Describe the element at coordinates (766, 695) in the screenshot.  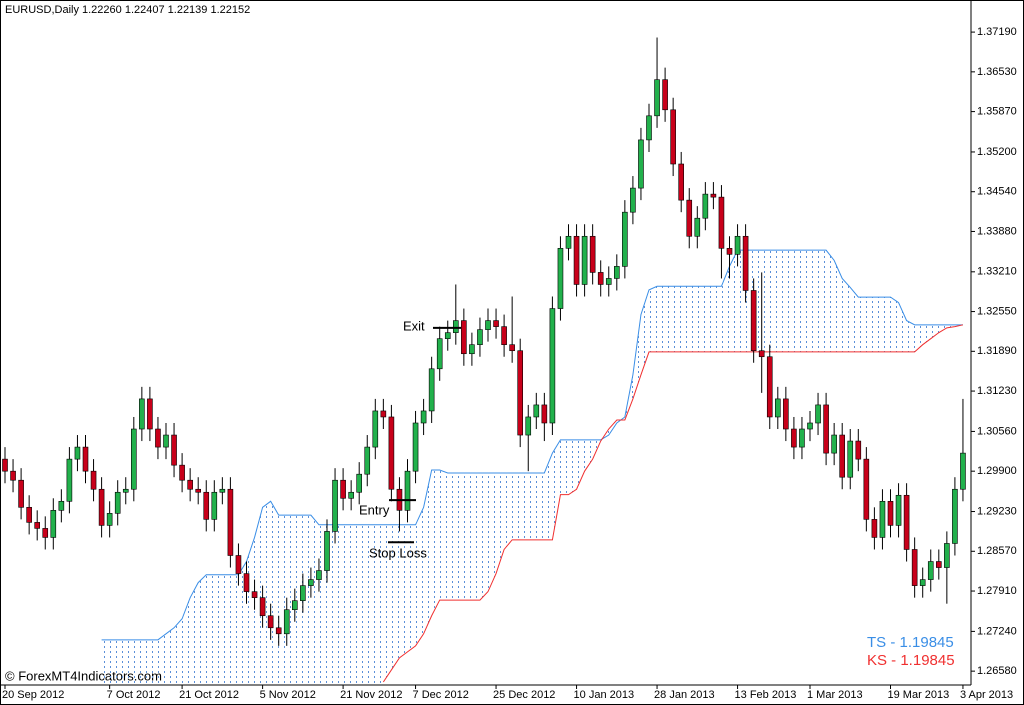
I see `x-tick-label: 13 Feb 2013` at that location.